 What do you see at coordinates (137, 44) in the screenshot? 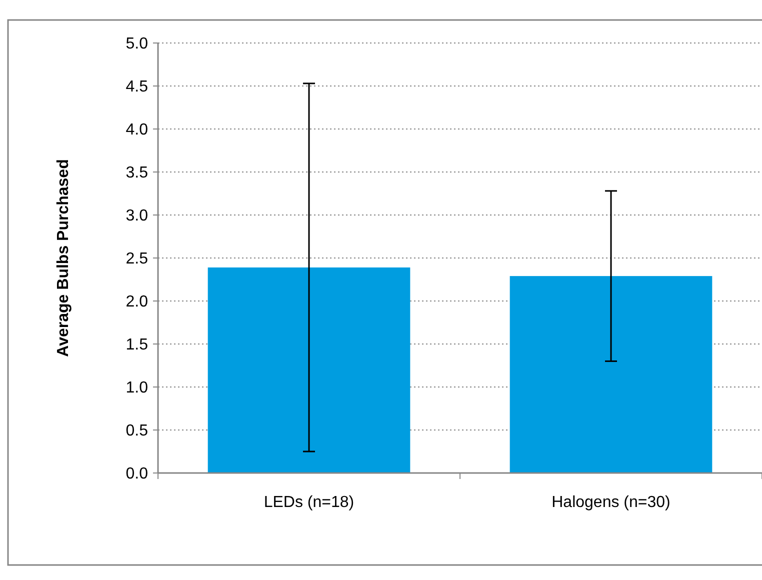
I see `y-tick-label: 5.0` at bounding box center [137, 44].